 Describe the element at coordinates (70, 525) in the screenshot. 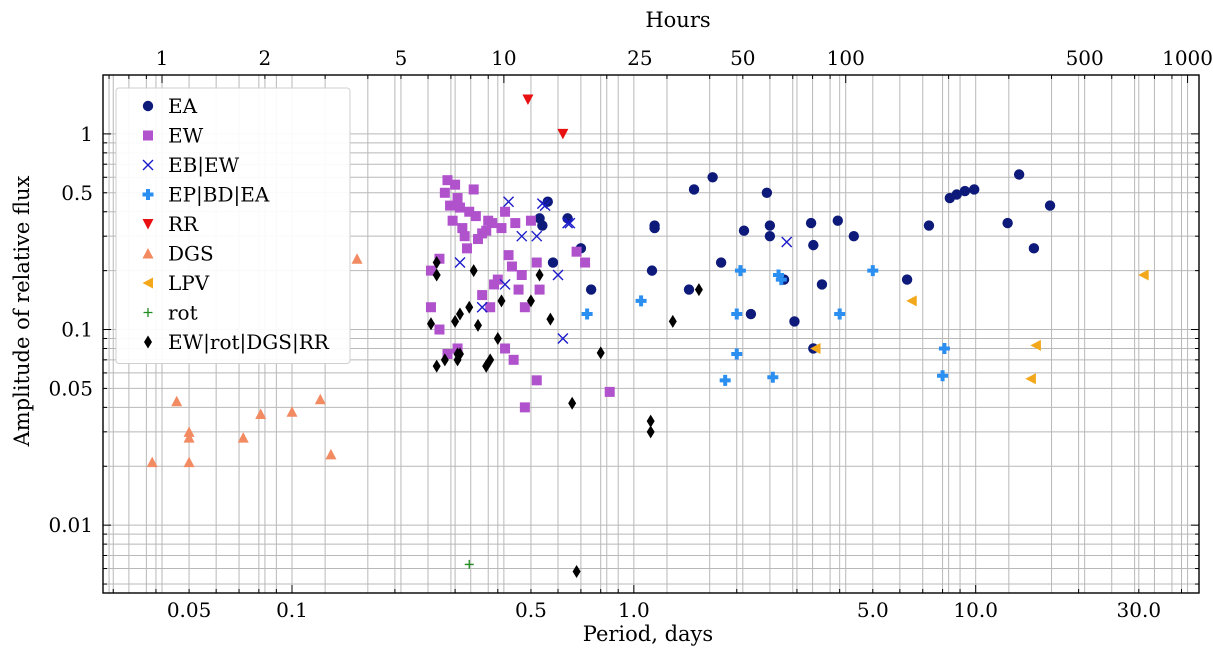

I see `y-tick-label: 0.01` at that location.